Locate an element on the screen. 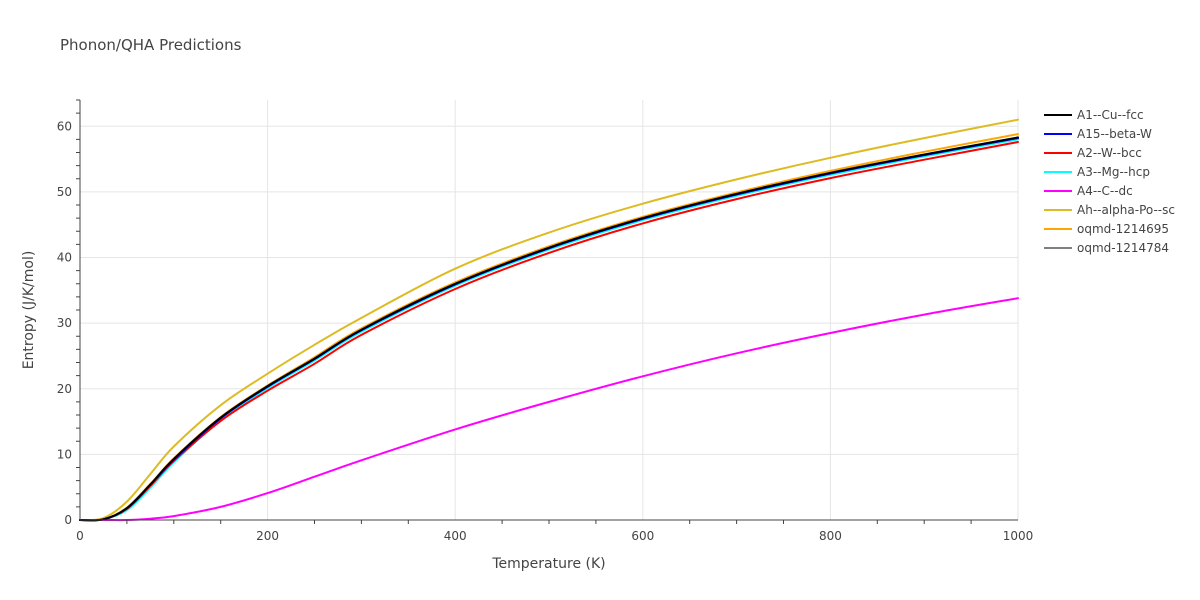 The image size is (1200, 600). y-tick-label: 40 is located at coordinates (64, 258).